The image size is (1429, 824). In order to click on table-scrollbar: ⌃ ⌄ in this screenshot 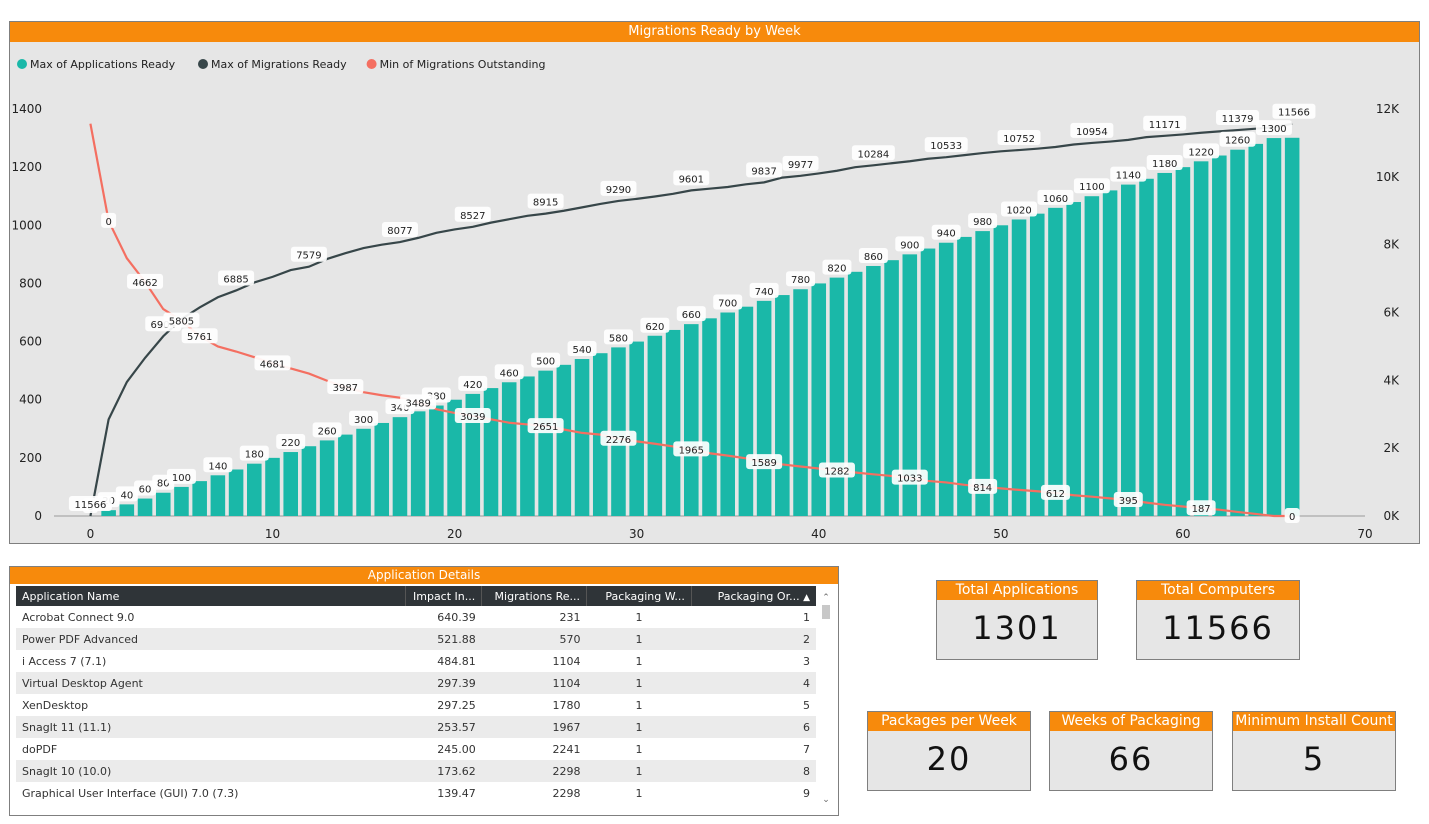, I will do `click(826, 699)`.